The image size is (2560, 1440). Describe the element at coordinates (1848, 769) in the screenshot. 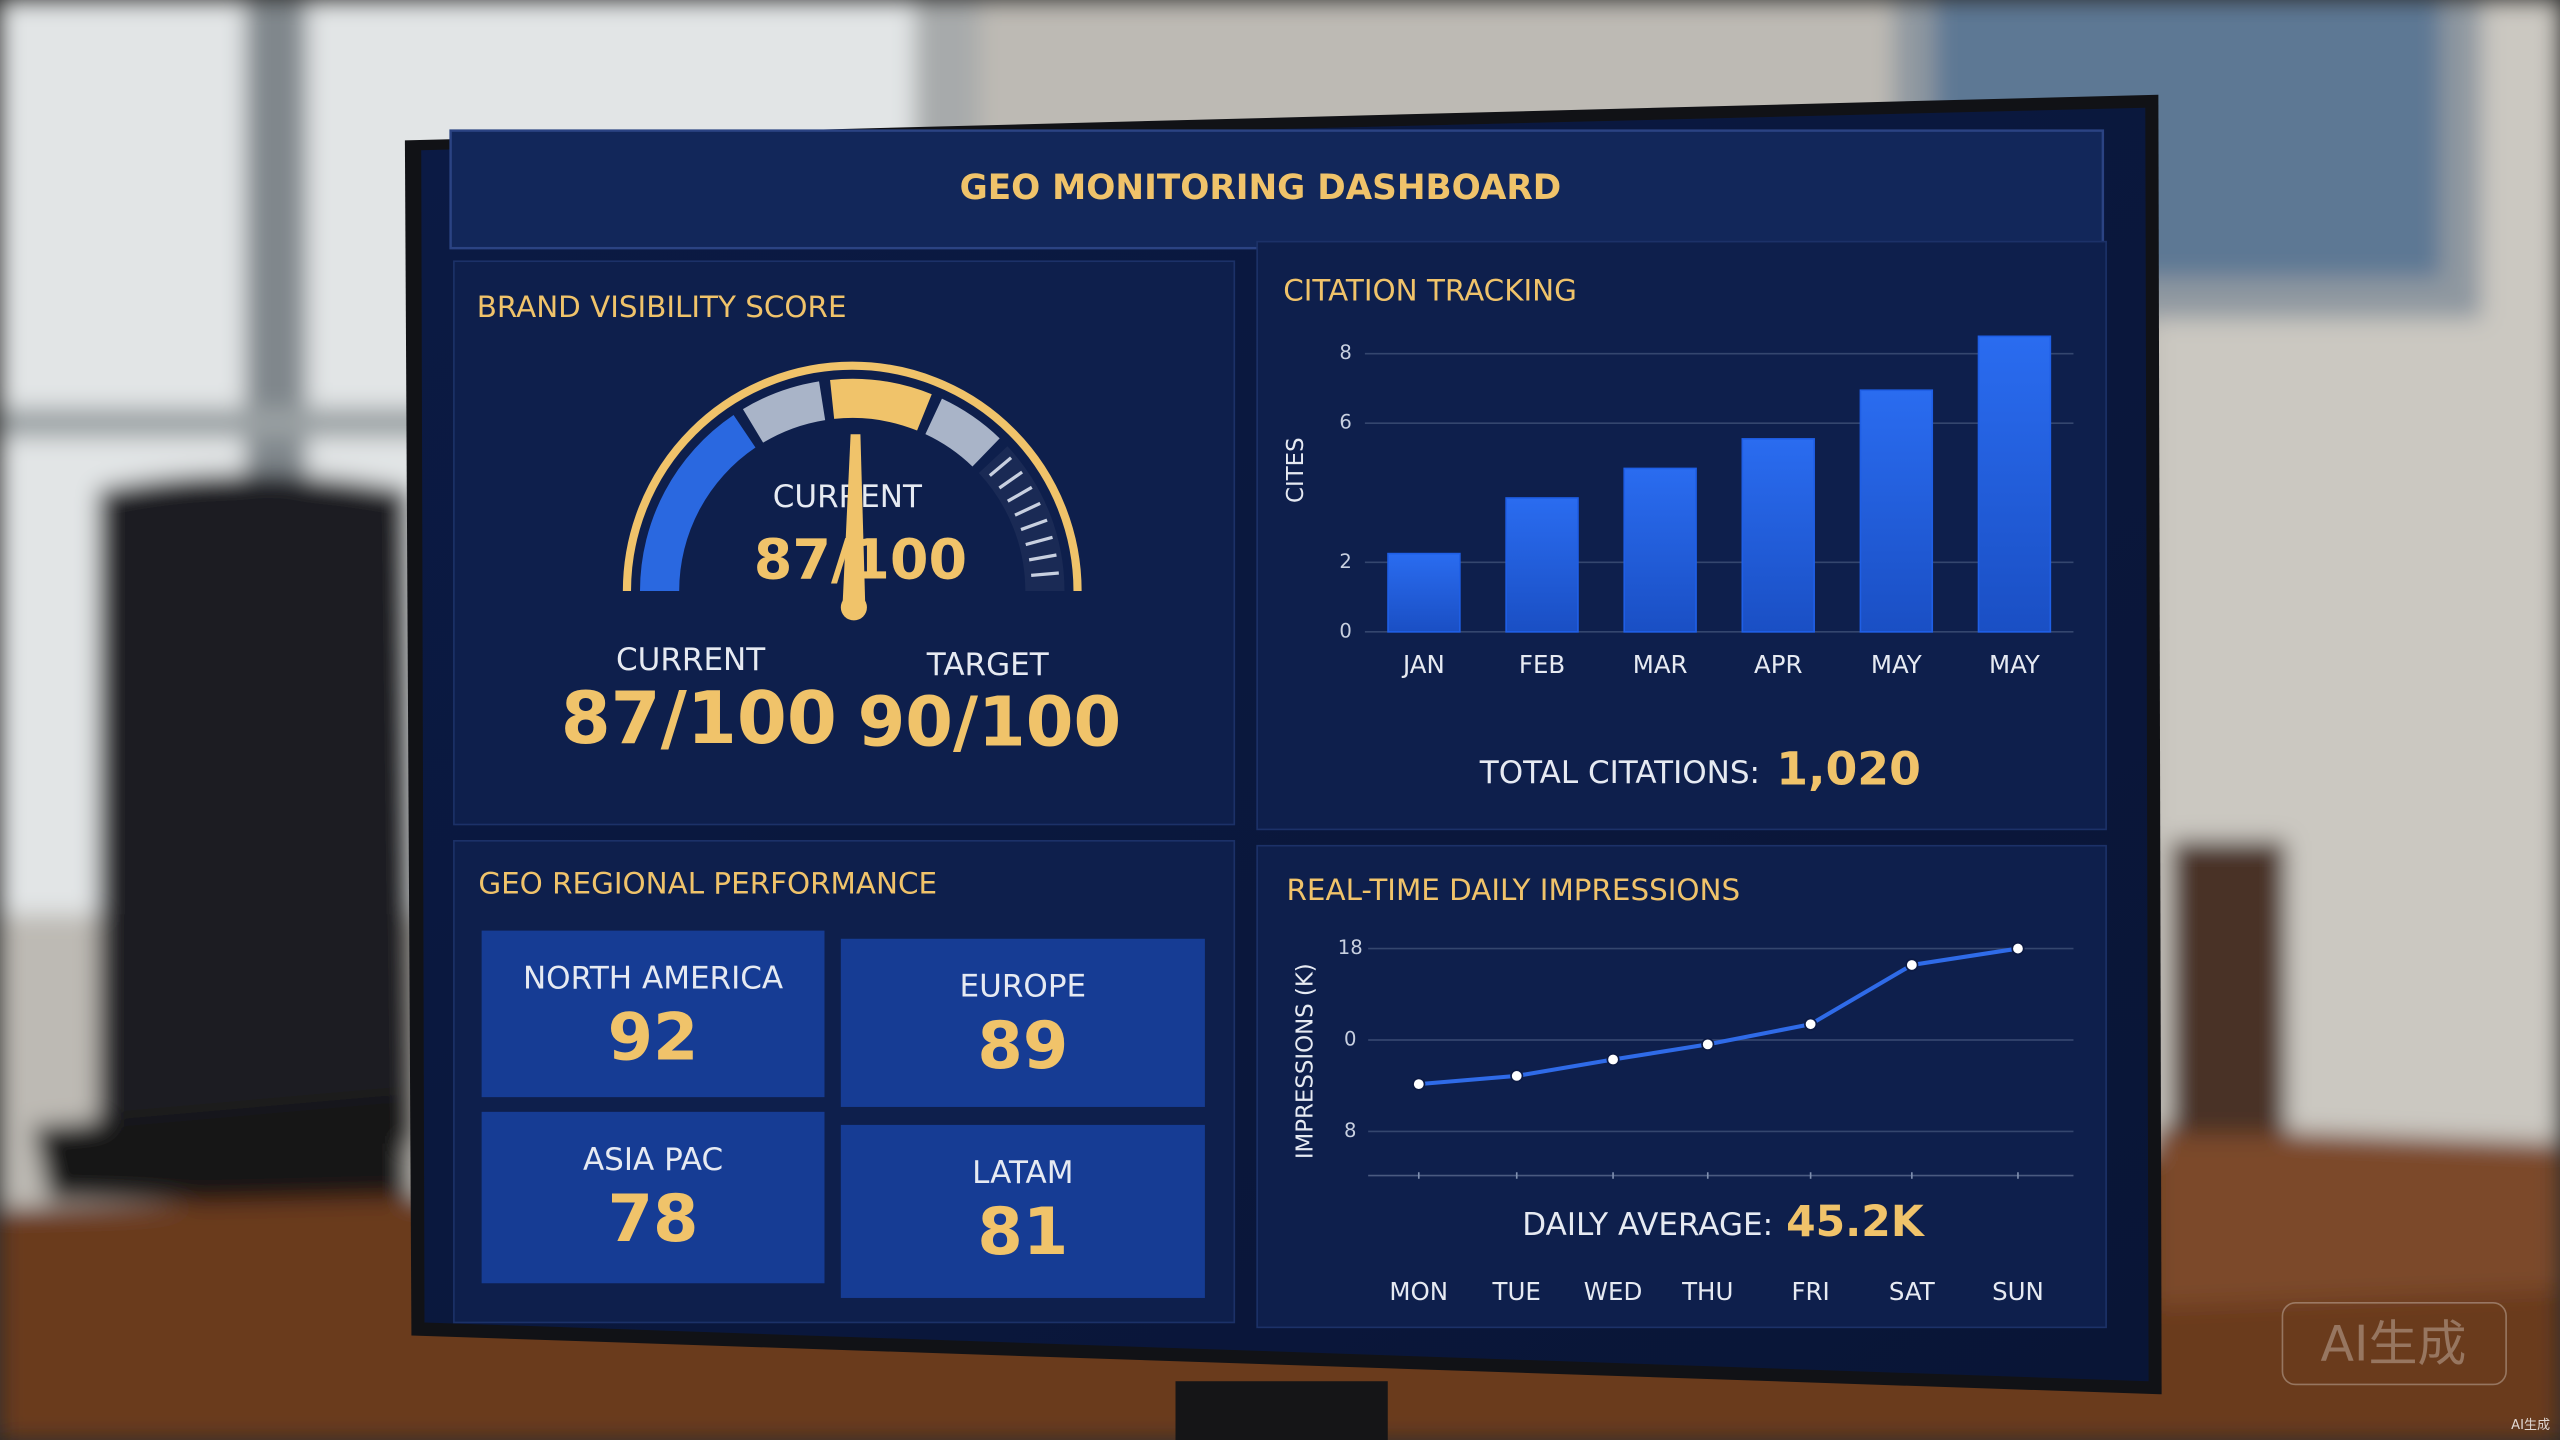

I see `summary-value: 1,020` at that location.